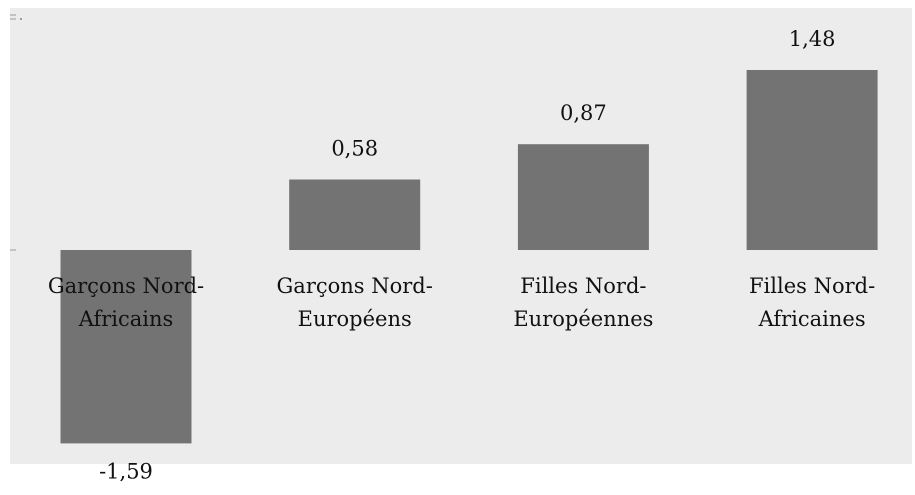 The height and width of the screenshot is (495, 915). What do you see at coordinates (583, 113) in the screenshot?
I see `value-label-3: 0,87` at bounding box center [583, 113].